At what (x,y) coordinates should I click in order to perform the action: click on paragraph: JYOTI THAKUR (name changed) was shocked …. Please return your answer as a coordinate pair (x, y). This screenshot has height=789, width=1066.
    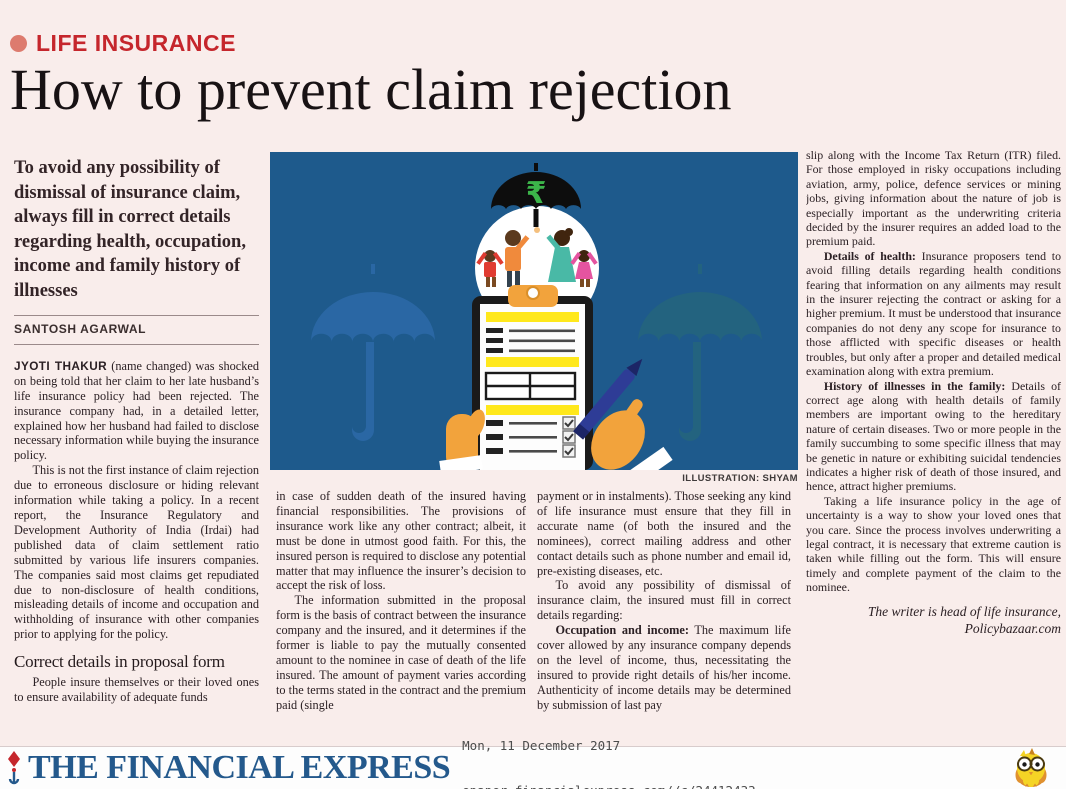
    Looking at the image, I should click on (136, 410).